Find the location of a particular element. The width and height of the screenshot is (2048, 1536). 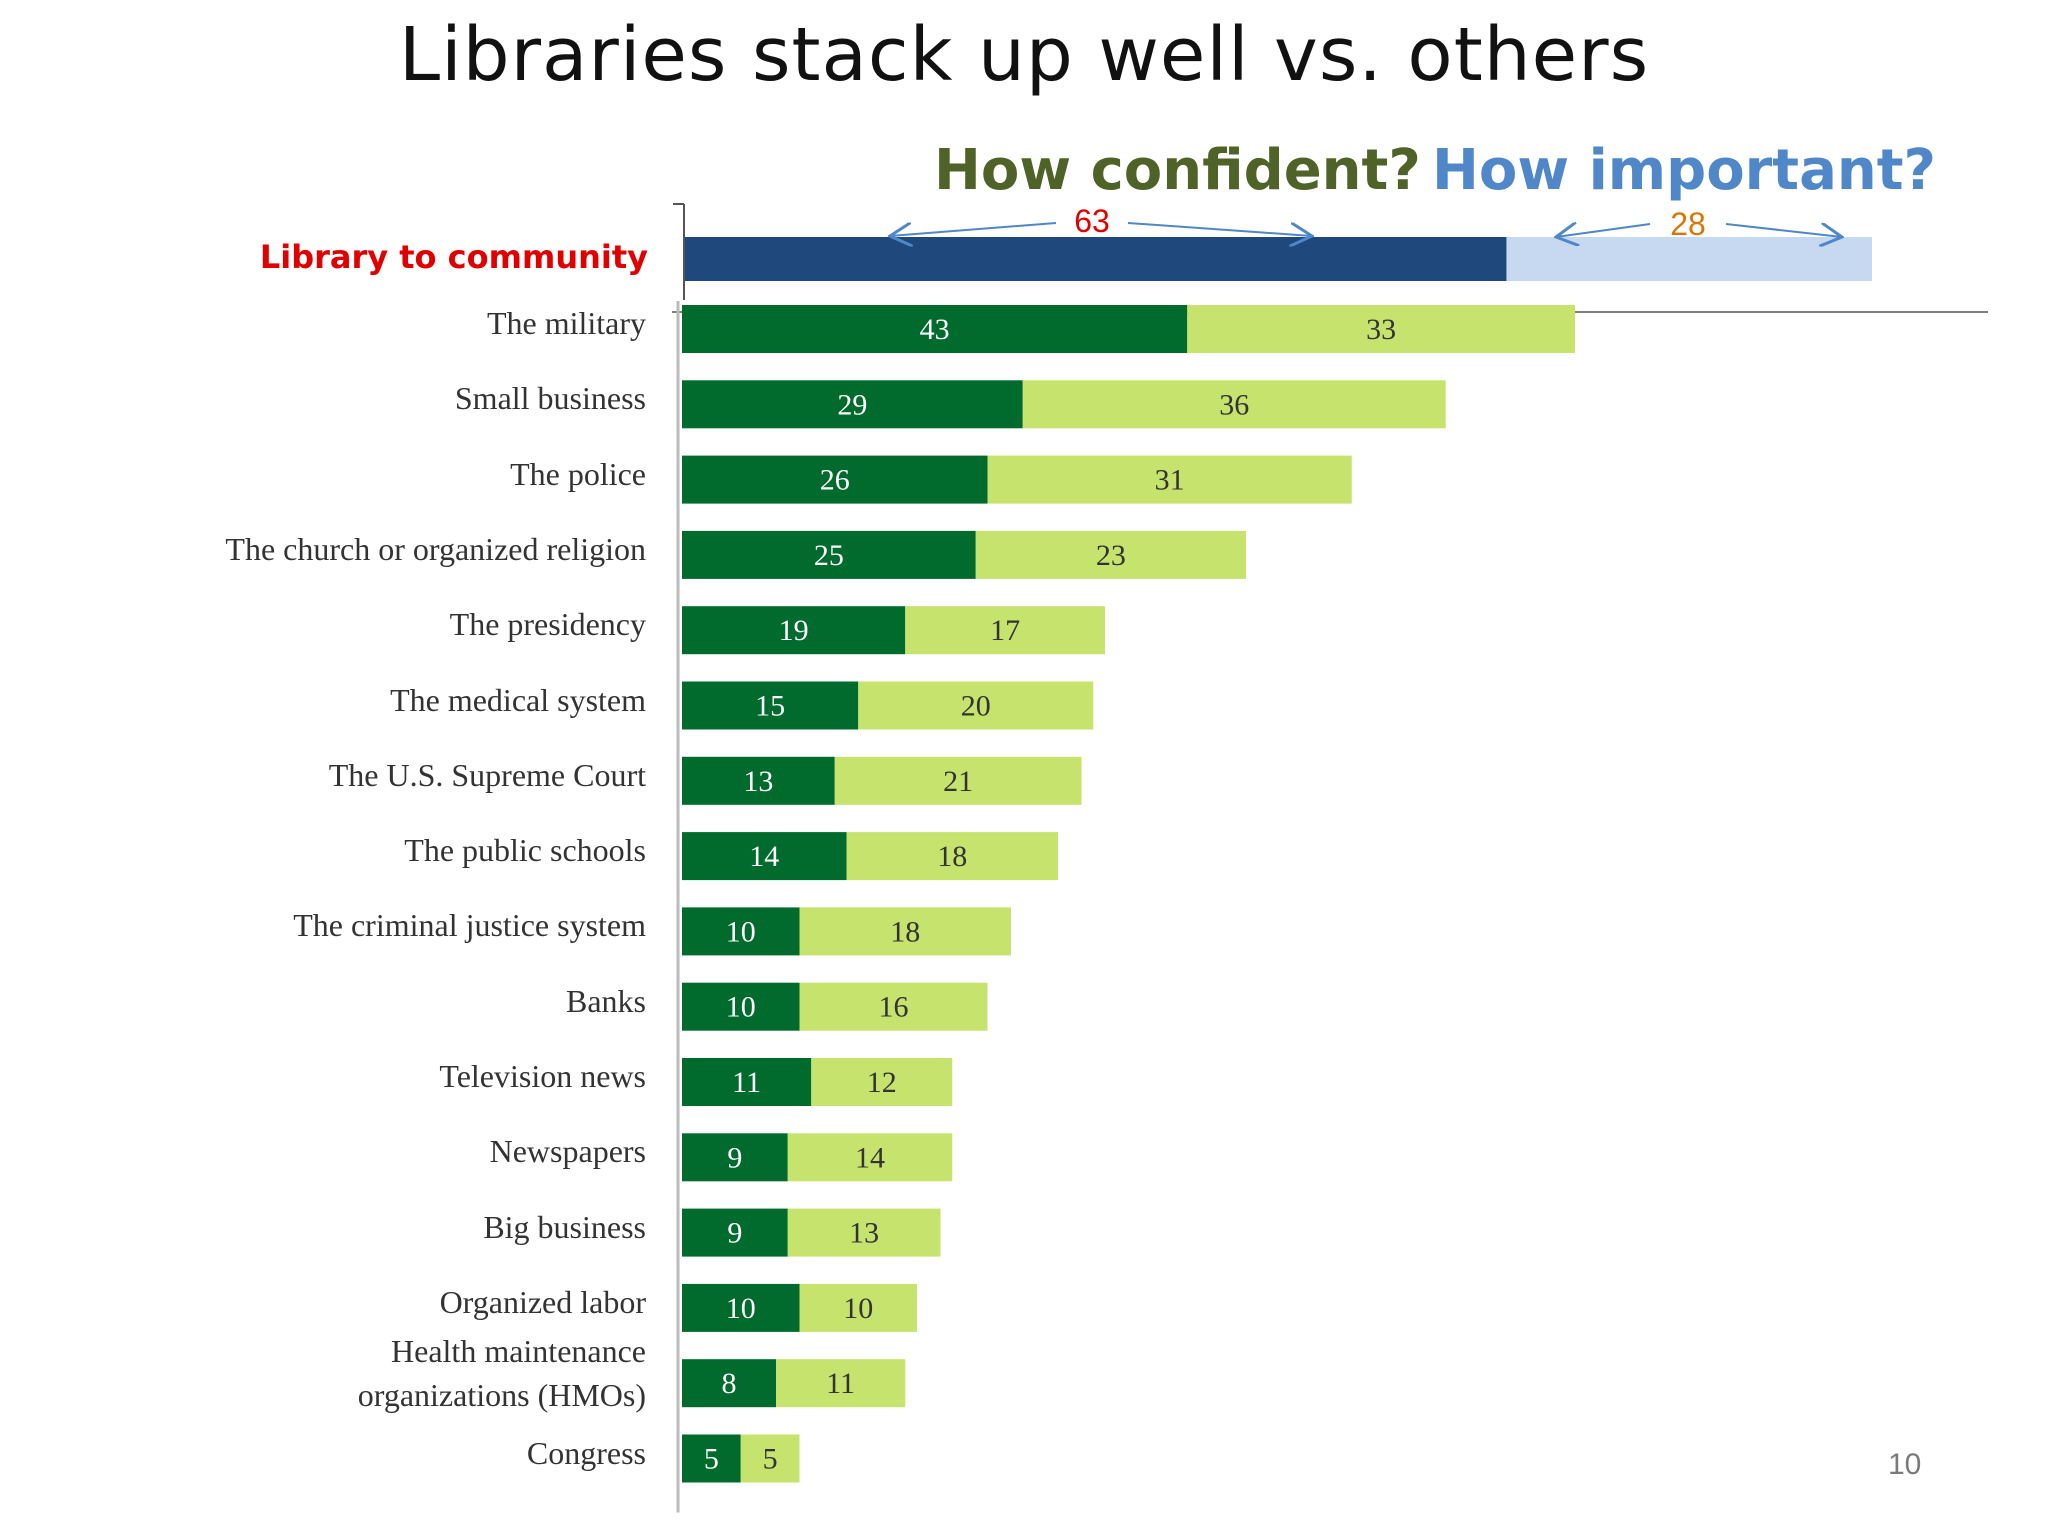

confident-bar-the-medical-system is located at coordinates (770, 705).